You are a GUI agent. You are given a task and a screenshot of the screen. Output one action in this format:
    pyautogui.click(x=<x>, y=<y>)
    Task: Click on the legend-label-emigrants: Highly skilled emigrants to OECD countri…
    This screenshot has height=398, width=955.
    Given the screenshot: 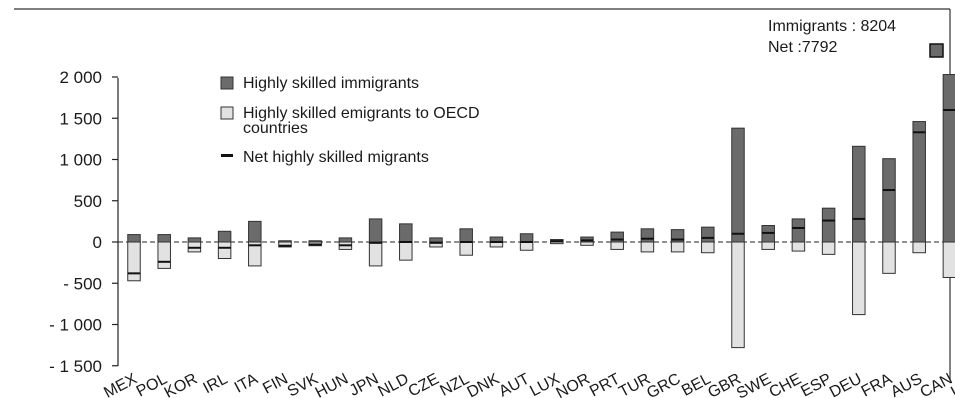 What is the action you would take?
    pyautogui.click(x=363, y=121)
    